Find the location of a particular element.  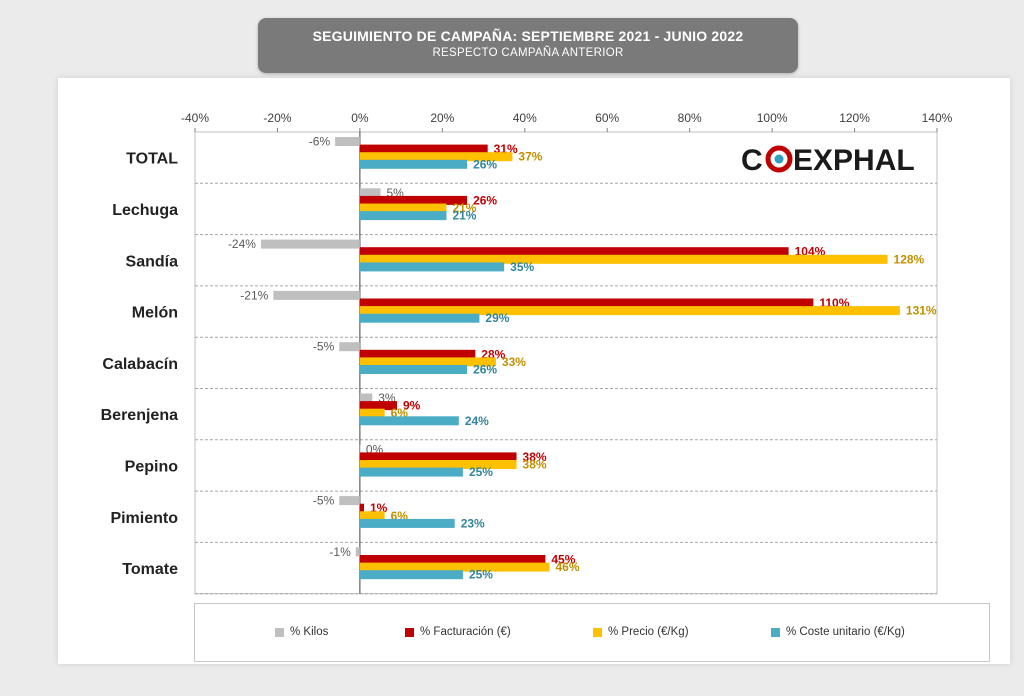

logo-ring-center is located at coordinates (779, 159).